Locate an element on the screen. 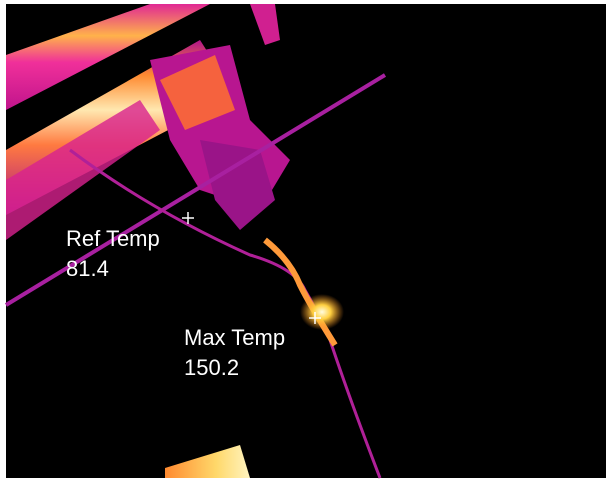 The image size is (612, 481). hot-spot is located at coordinates (322, 312).